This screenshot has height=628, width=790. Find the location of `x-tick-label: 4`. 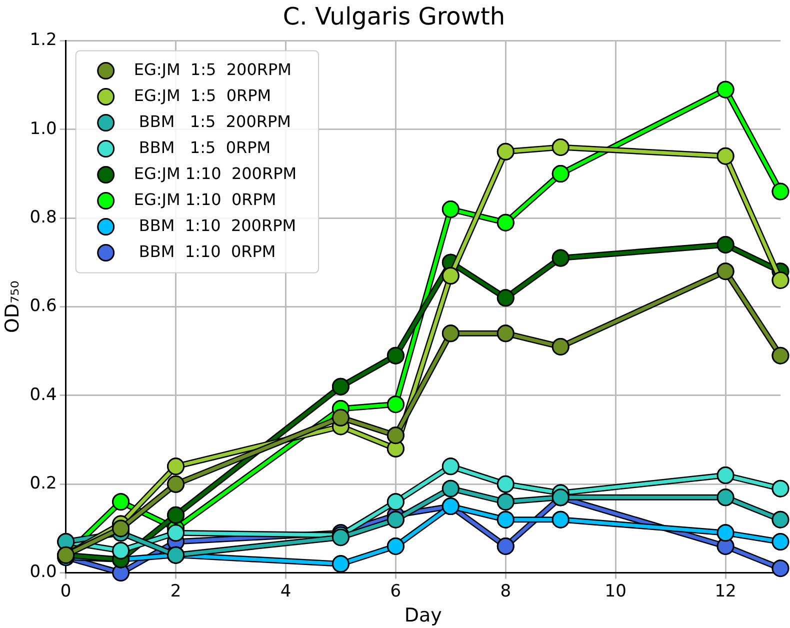

x-tick-label: 4 is located at coordinates (286, 591).